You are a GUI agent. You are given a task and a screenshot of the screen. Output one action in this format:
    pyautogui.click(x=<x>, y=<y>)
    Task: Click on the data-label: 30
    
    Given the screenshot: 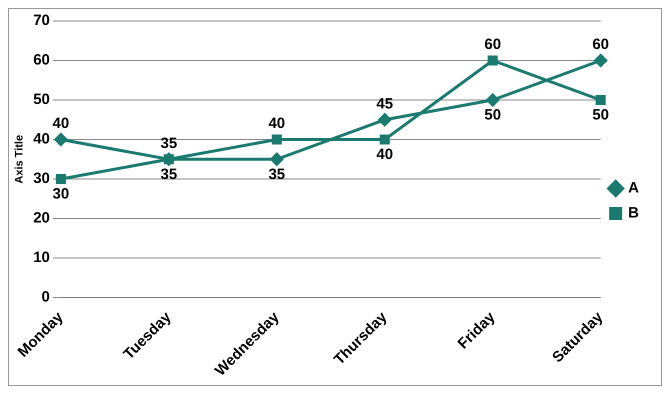 What is the action you would take?
    pyautogui.click(x=61, y=194)
    